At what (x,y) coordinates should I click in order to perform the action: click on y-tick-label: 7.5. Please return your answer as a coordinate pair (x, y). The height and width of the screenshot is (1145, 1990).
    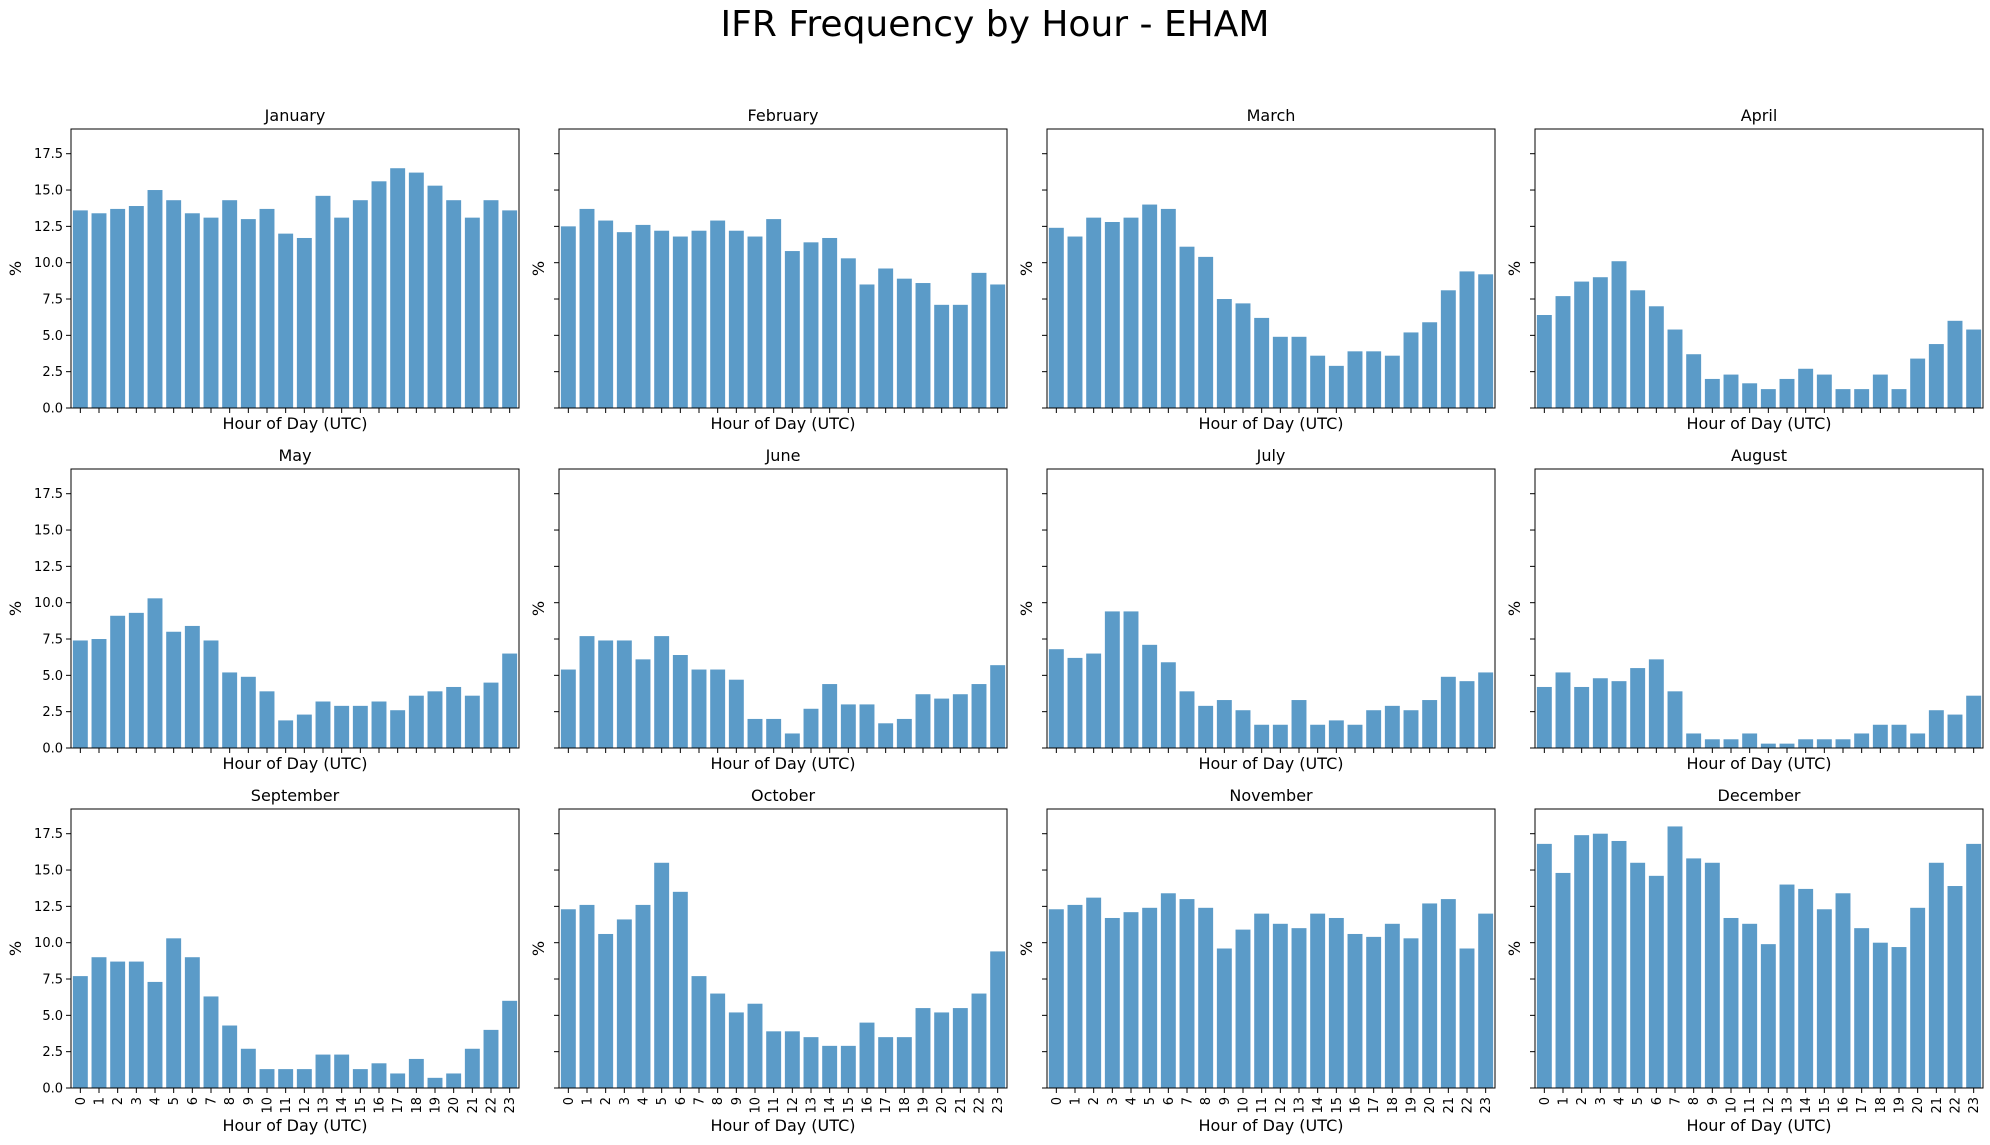
    Looking at the image, I should click on (52, 980).